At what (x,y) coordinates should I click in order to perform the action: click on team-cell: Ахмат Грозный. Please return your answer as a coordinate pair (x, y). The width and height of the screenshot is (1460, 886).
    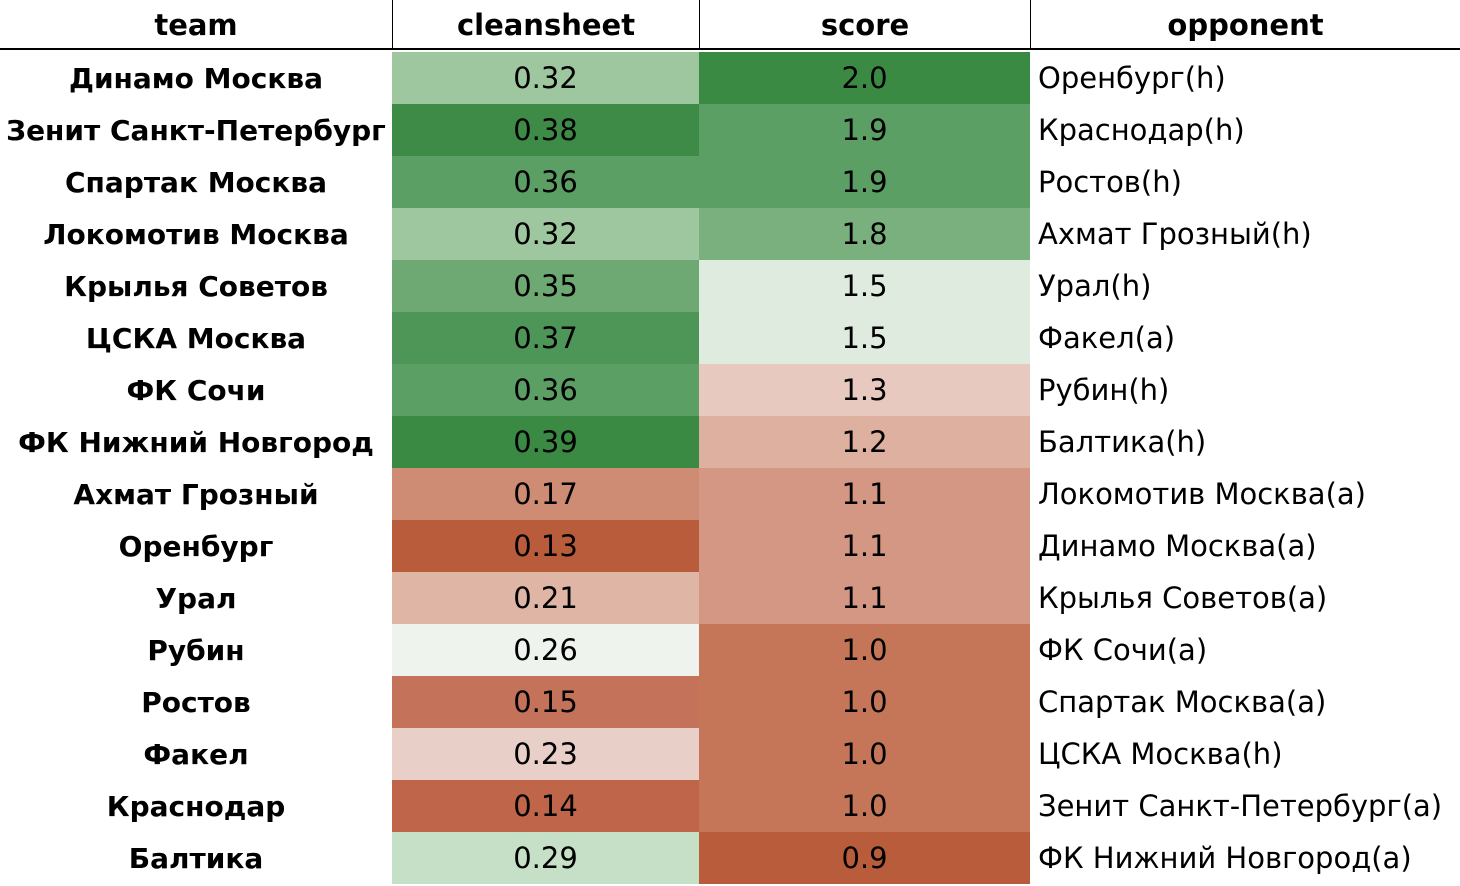
    Looking at the image, I should click on (196, 494).